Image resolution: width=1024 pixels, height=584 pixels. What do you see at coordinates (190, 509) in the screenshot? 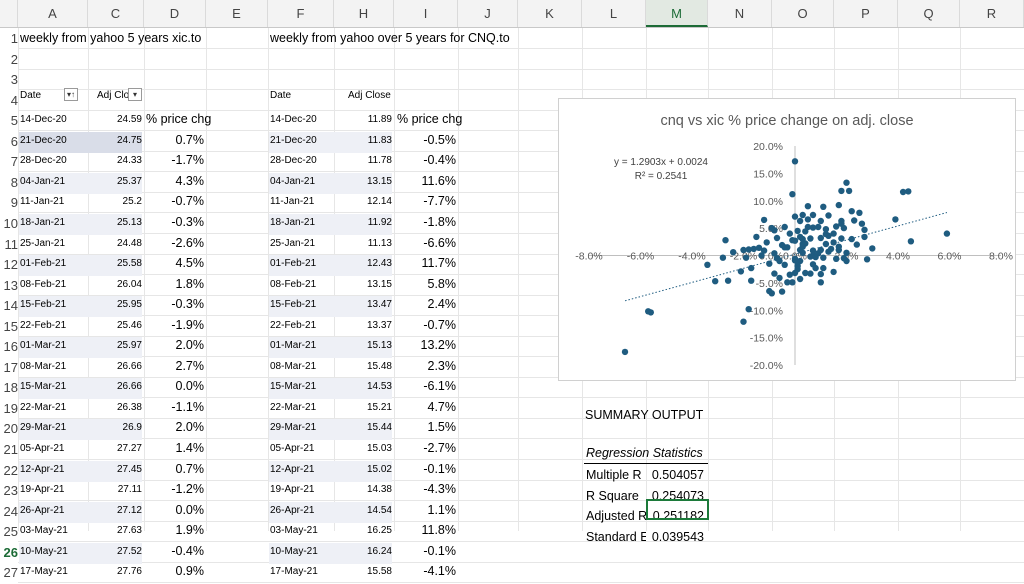
I see `xic-pct-cell: 0.0%` at bounding box center [190, 509].